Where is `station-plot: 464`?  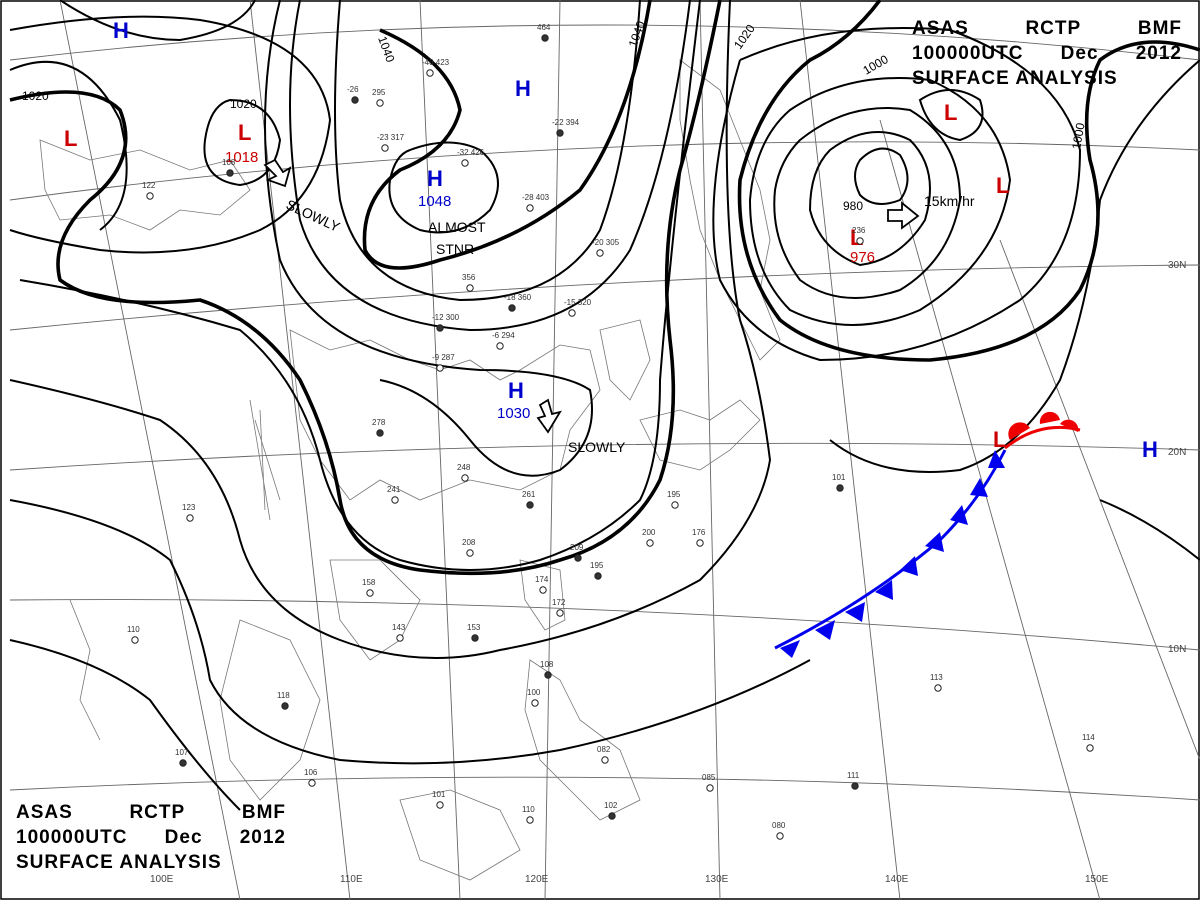
station-plot: 464 is located at coordinates (544, 32).